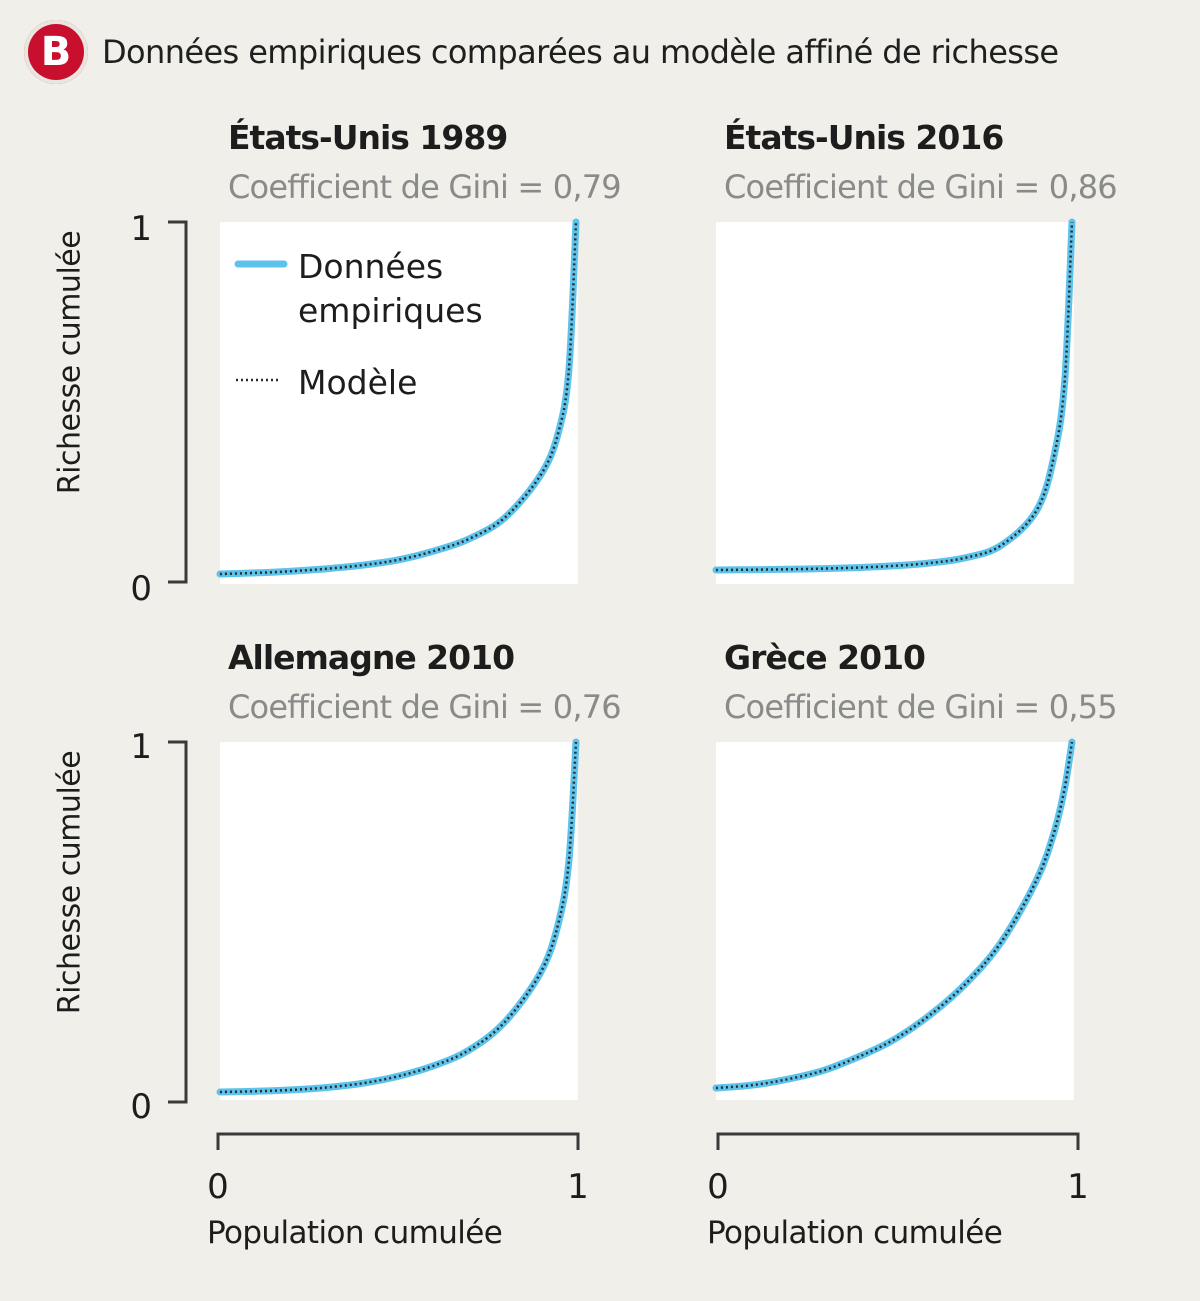 This screenshot has width=1200, height=1301. I want to click on x-tick-left-0: 0, so click(218, 1187).